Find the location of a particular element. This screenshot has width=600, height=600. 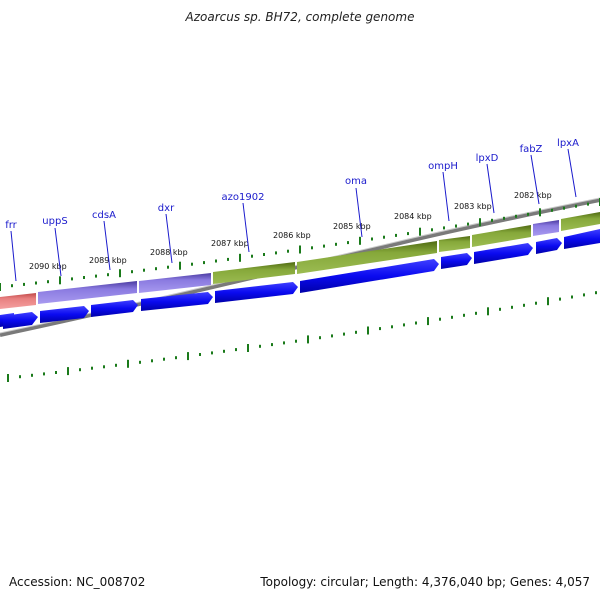

gene-label-frr: frr is located at coordinates (11, 225).